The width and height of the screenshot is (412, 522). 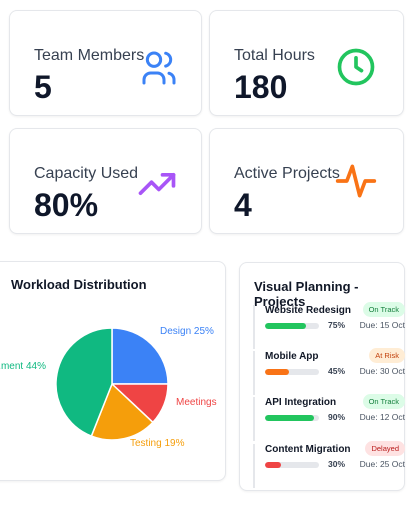 I want to click on progress-percent: 75%, so click(x=337, y=325).